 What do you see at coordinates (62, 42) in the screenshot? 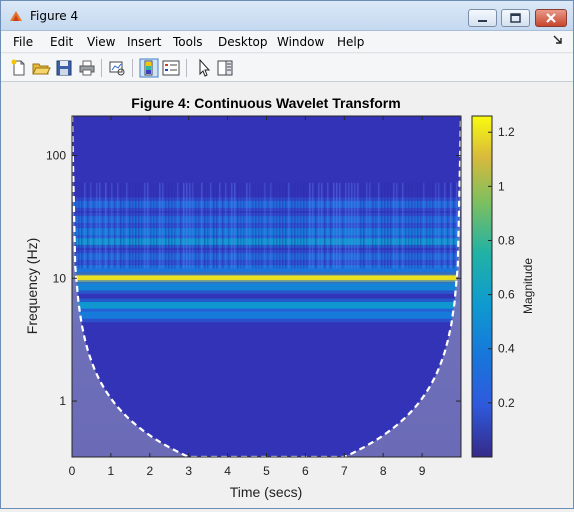
I see `menu-edit: Edit` at bounding box center [62, 42].